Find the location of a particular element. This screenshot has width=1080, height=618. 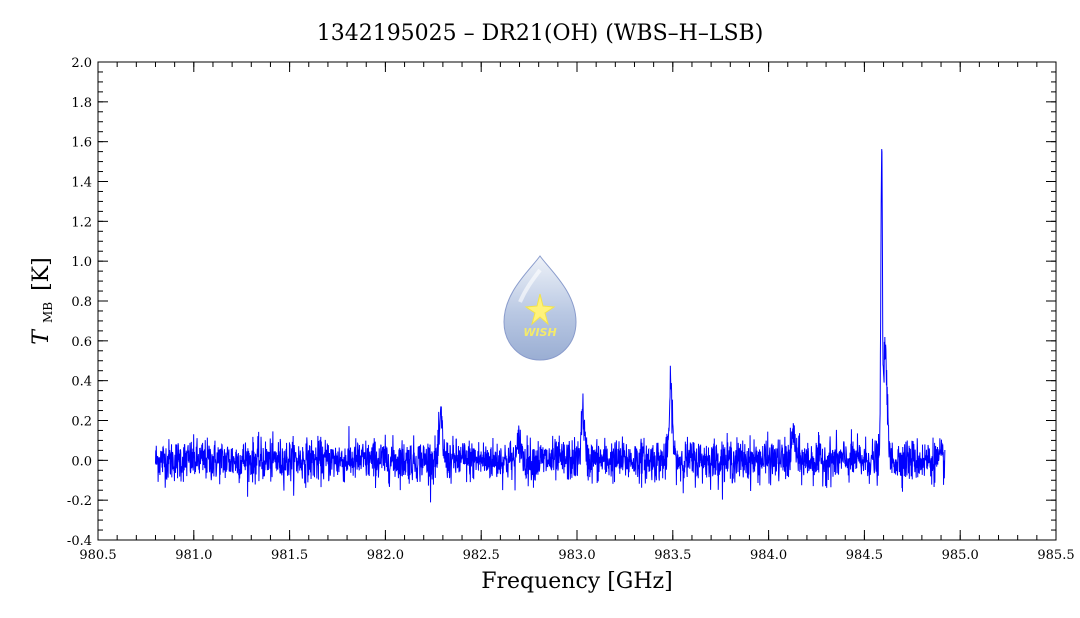

y-label-main: T is located at coordinates (41, 336).